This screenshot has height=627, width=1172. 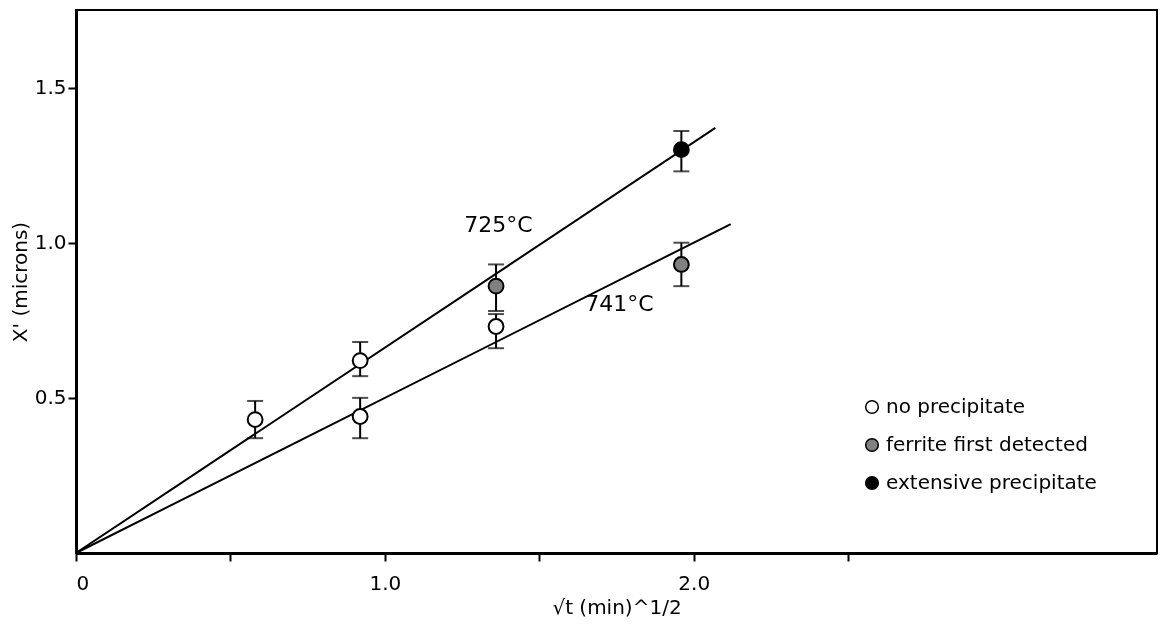 What do you see at coordinates (50, 242) in the screenshot?
I see `y-tick-label: 1.0` at bounding box center [50, 242].